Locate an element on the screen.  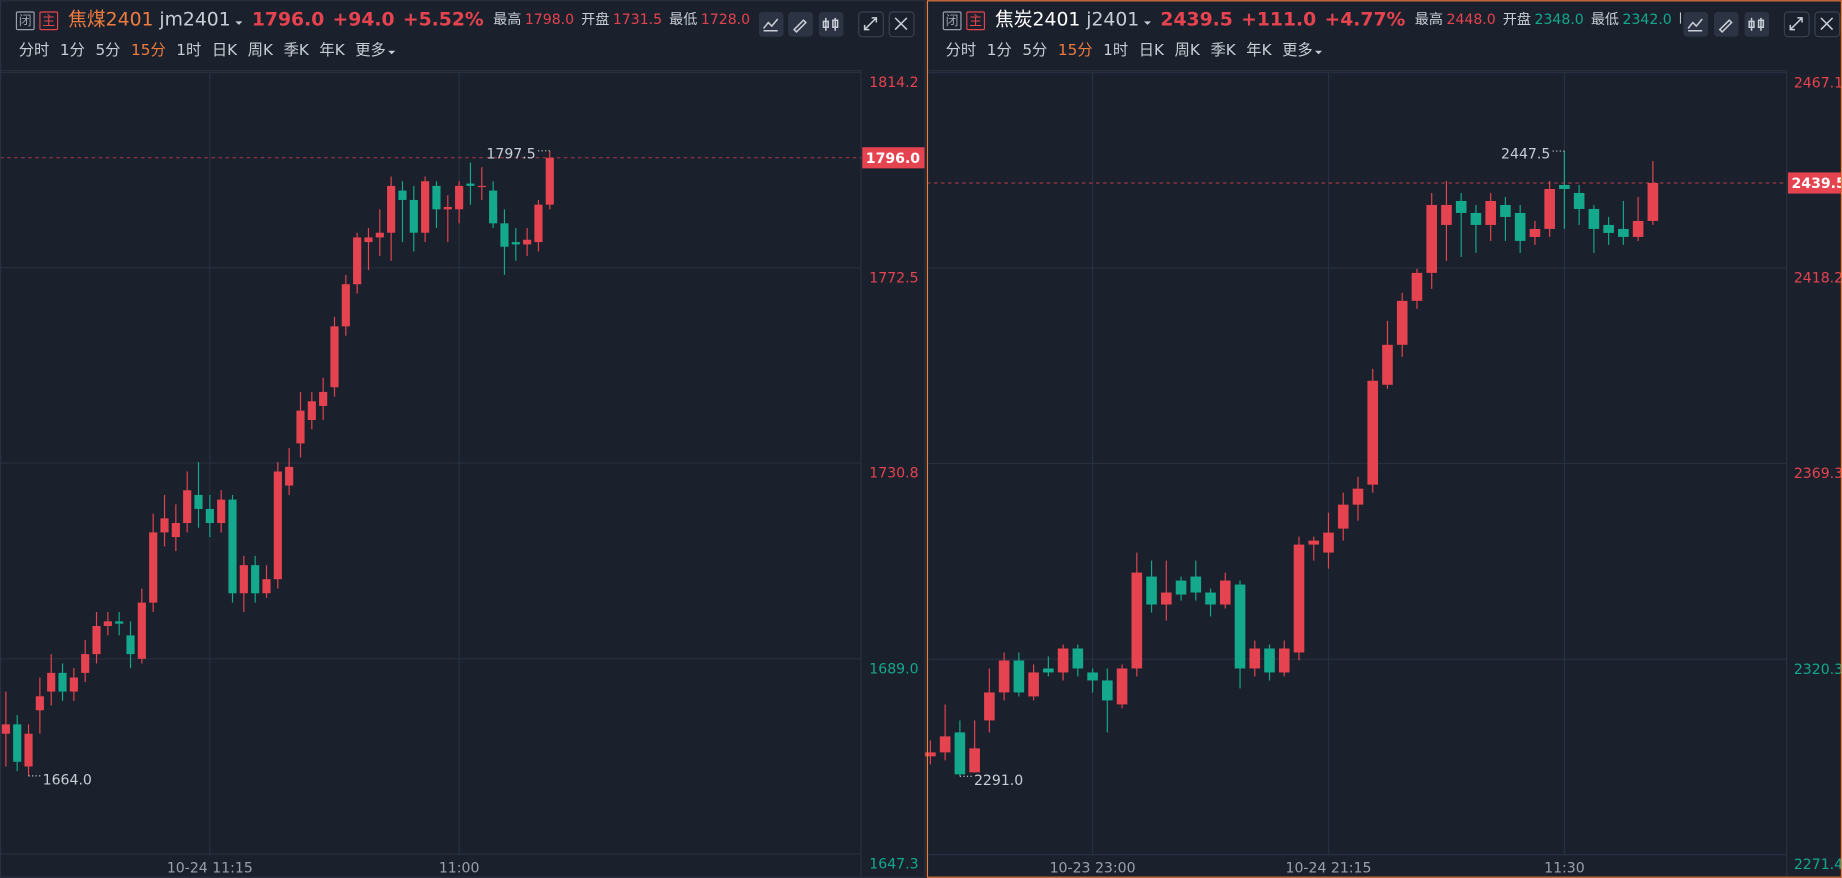
y-tick-label: 1647.3 is located at coordinates (893, 865).